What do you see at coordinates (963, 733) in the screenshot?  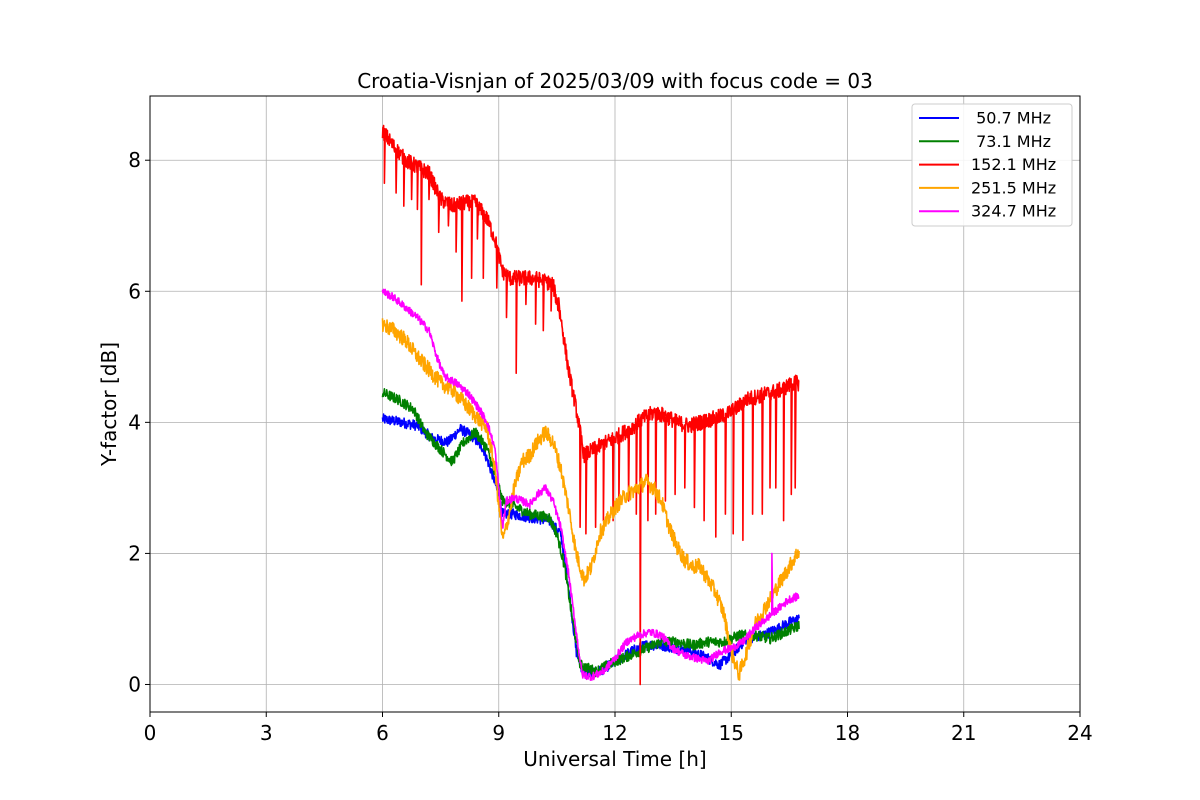 I see `x-tick-label: 21` at bounding box center [963, 733].